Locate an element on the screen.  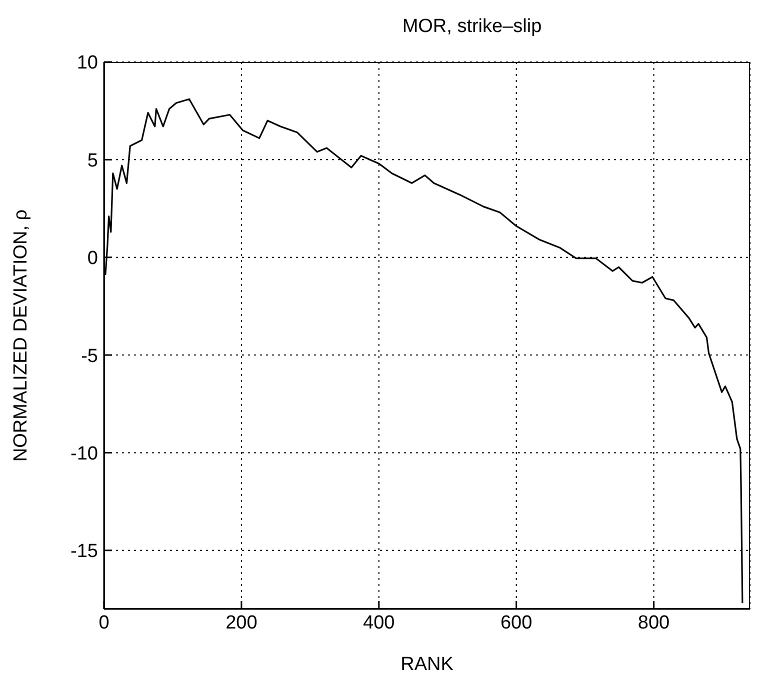
y-axis-title: NORMALIZED DEVIATION, ρ is located at coordinates (21, 335).